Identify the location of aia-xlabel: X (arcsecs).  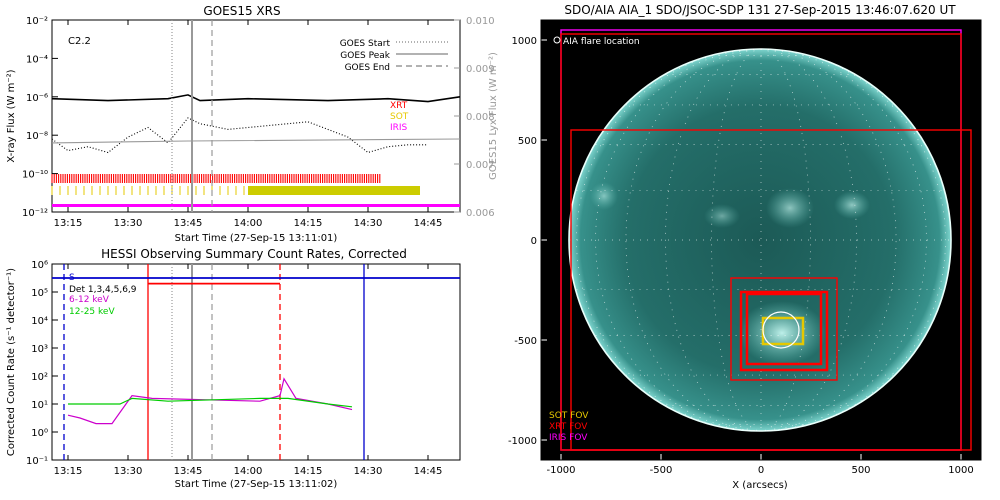
(760, 485).